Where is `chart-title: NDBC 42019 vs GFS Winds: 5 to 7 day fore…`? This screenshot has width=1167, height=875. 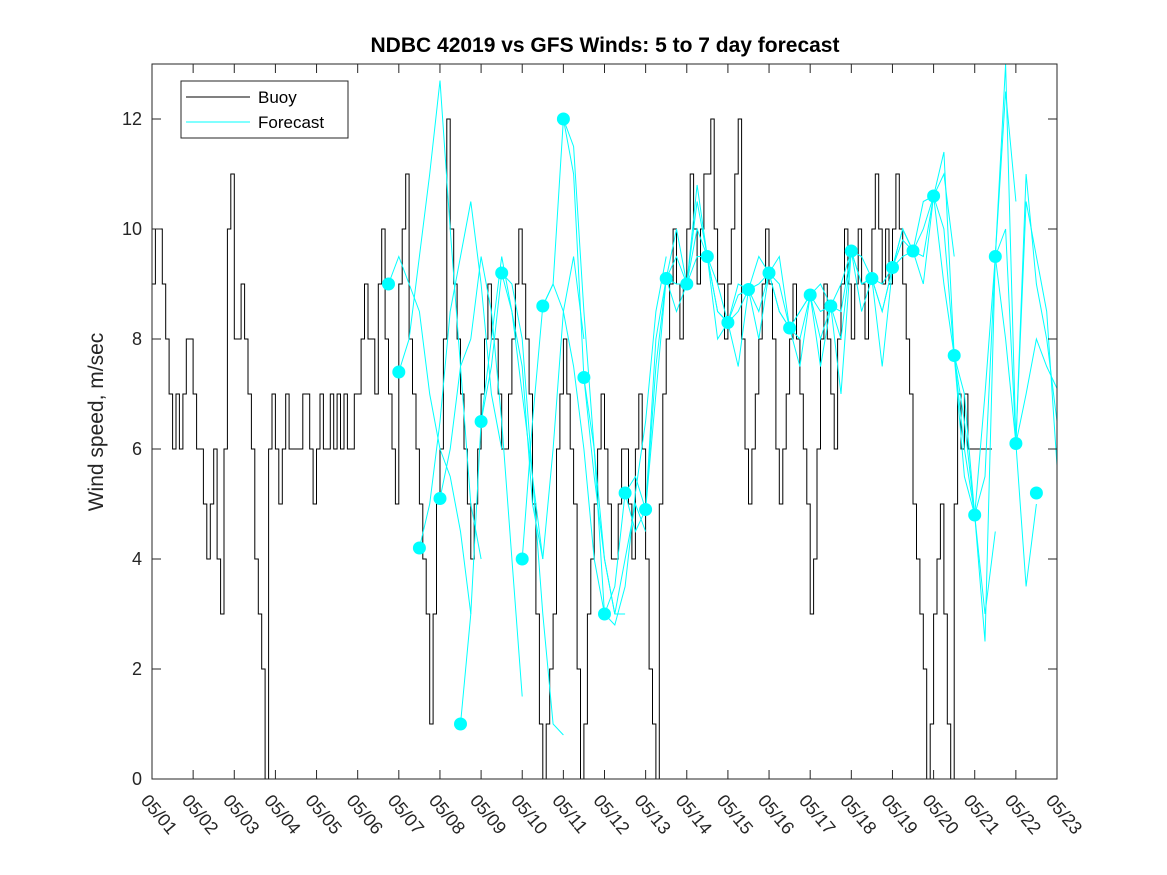
chart-title: NDBC 42019 vs GFS Winds: 5 to 7 day fore… is located at coordinates (605, 45).